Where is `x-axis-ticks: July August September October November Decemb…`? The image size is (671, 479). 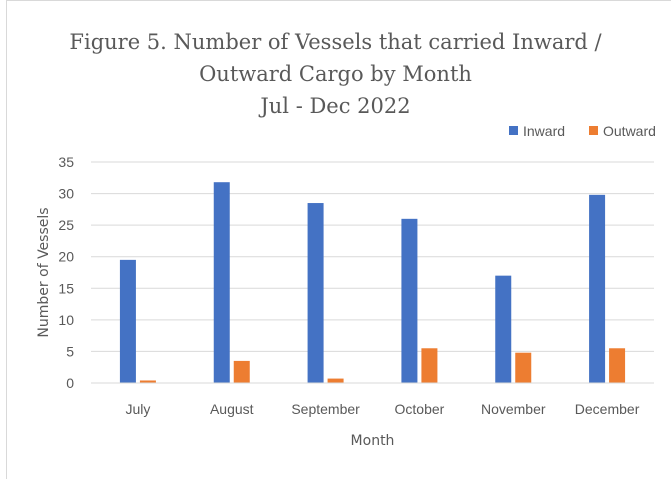 x-axis-ticks: July August September October November Decemb… is located at coordinates (382, 409).